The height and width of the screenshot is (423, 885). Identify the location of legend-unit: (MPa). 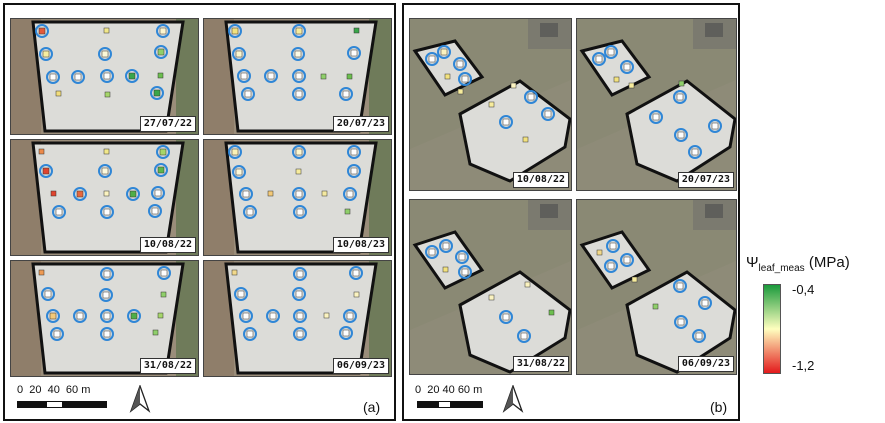
(829, 262).